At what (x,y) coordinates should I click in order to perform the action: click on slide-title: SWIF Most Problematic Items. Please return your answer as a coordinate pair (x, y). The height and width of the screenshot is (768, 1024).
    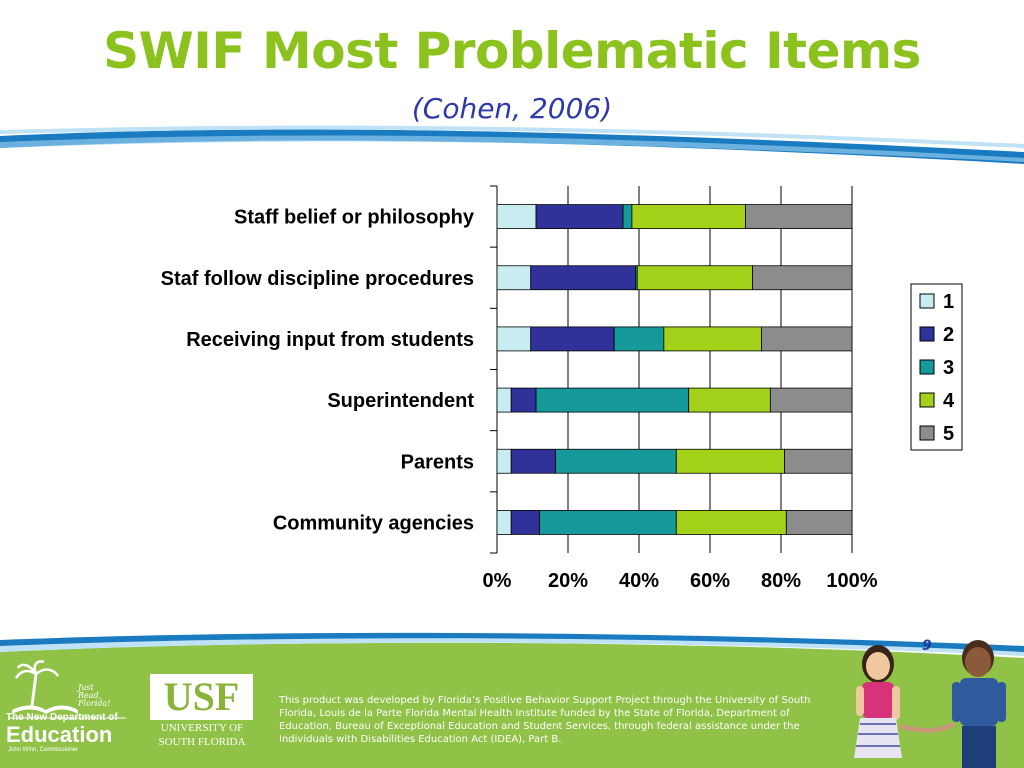
    Looking at the image, I should click on (512, 51).